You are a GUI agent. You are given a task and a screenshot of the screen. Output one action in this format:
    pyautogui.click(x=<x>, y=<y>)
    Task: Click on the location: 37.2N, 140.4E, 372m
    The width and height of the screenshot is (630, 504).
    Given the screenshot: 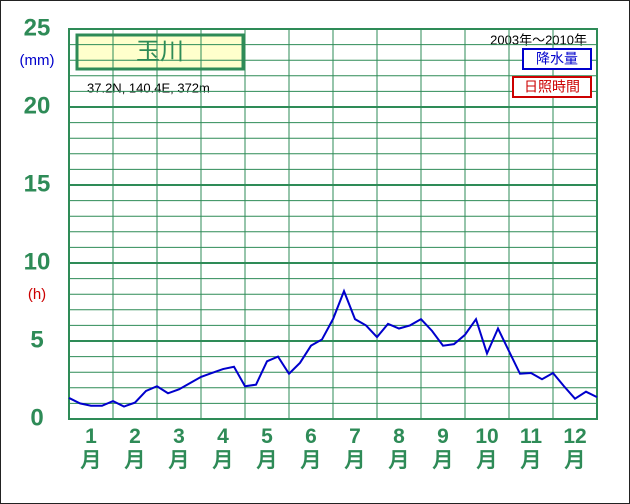 What is the action you would take?
    pyautogui.click(x=148, y=87)
    